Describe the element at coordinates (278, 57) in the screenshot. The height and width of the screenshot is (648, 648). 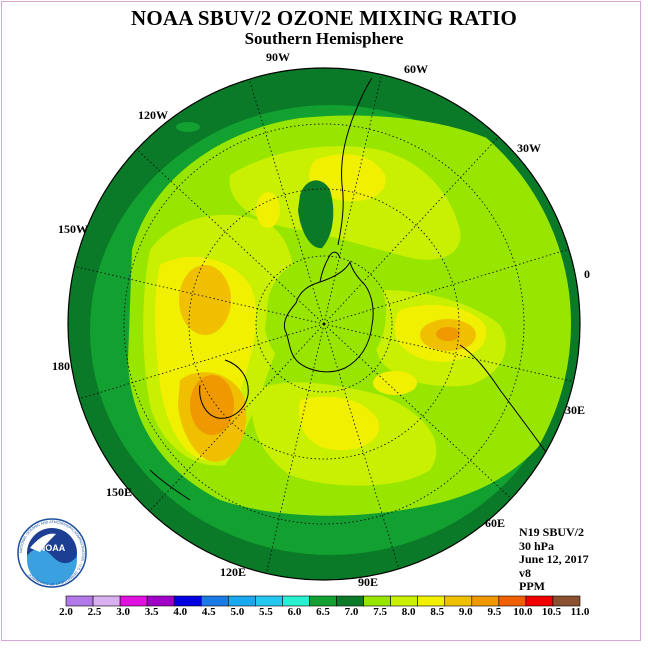
I see `lon-label-90w: 90W` at that location.